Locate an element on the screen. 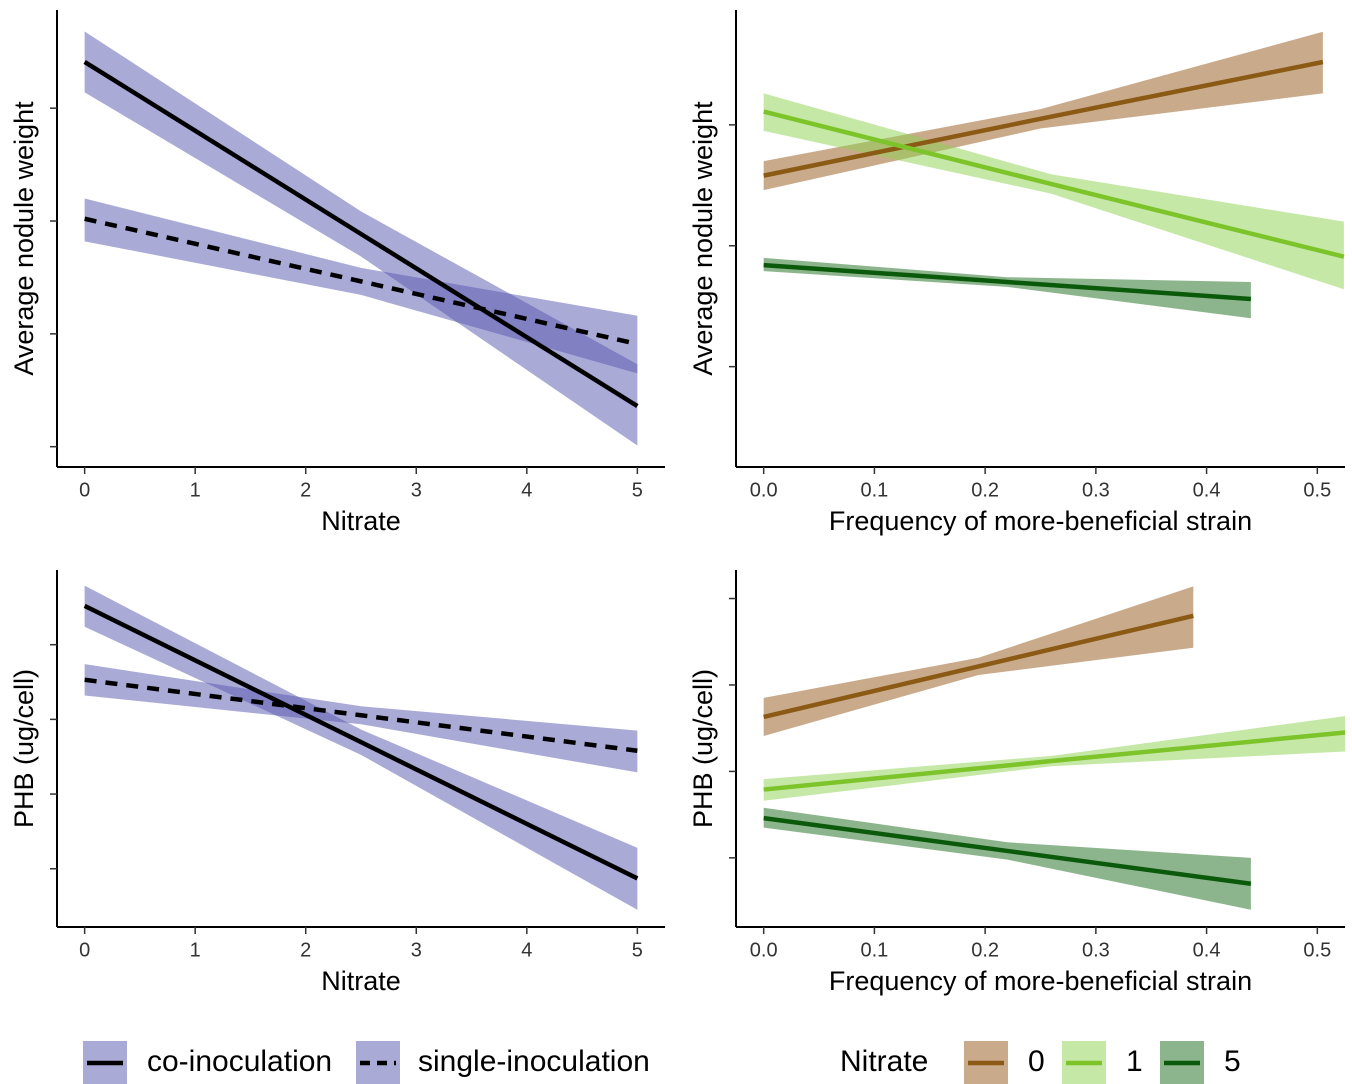 Image resolution: width=1352 pixels, height=1084 pixels. legend-title: Nitrate is located at coordinates (884, 1061).